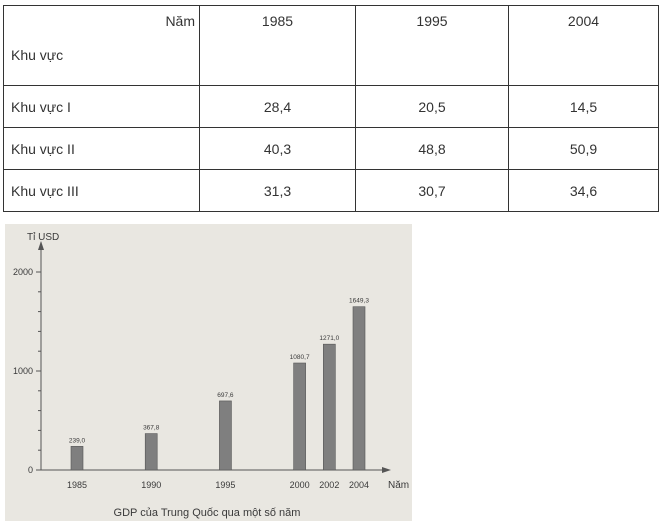 The width and height of the screenshot is (659, 521). Describe the element at coordinates (583, 190) in the screenshot. I see `table-cell: 34,6` at that location.